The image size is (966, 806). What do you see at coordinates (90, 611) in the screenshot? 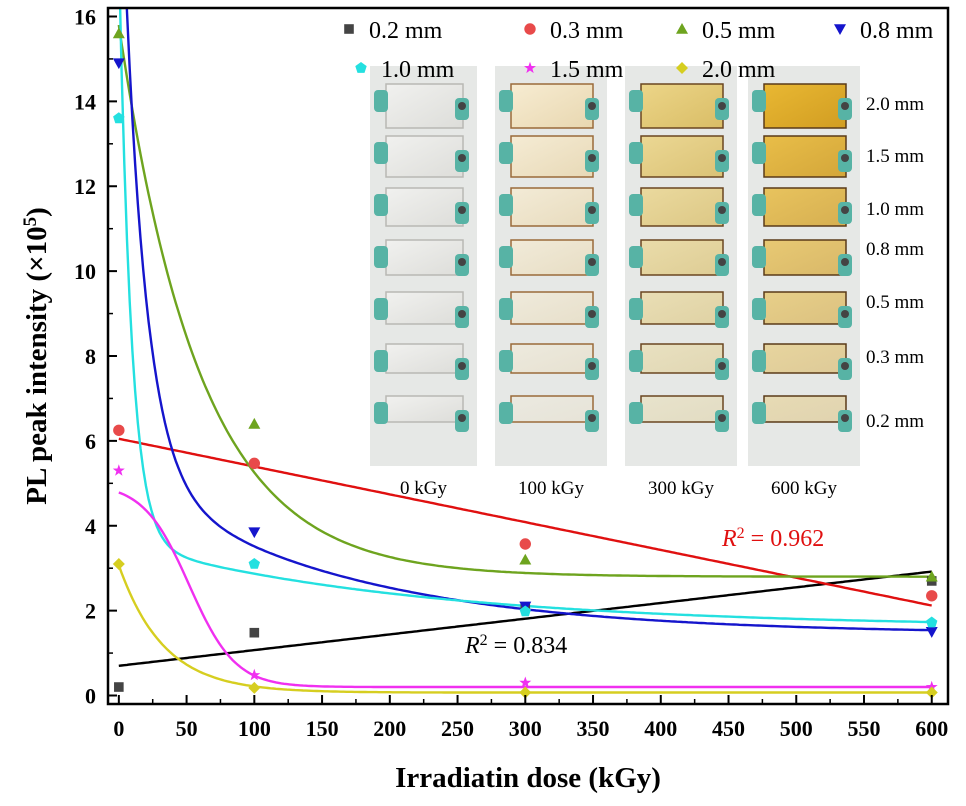
I see `y-tick-label: 2` at bounding box center [90, 611].